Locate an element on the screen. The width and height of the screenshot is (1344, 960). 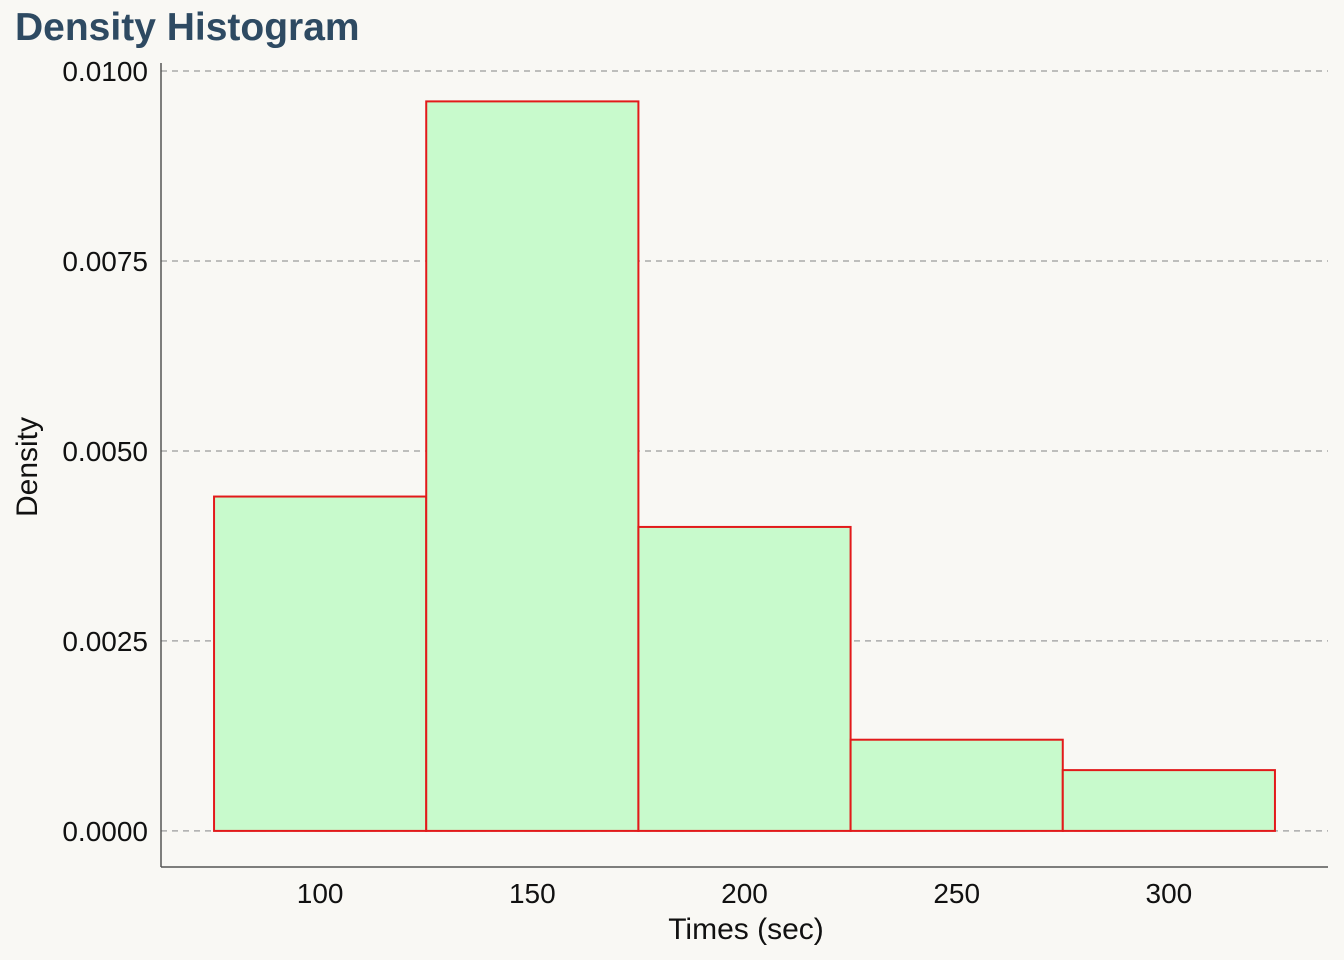
chart-title: Density Histogram is located at coordinates (187, 27).